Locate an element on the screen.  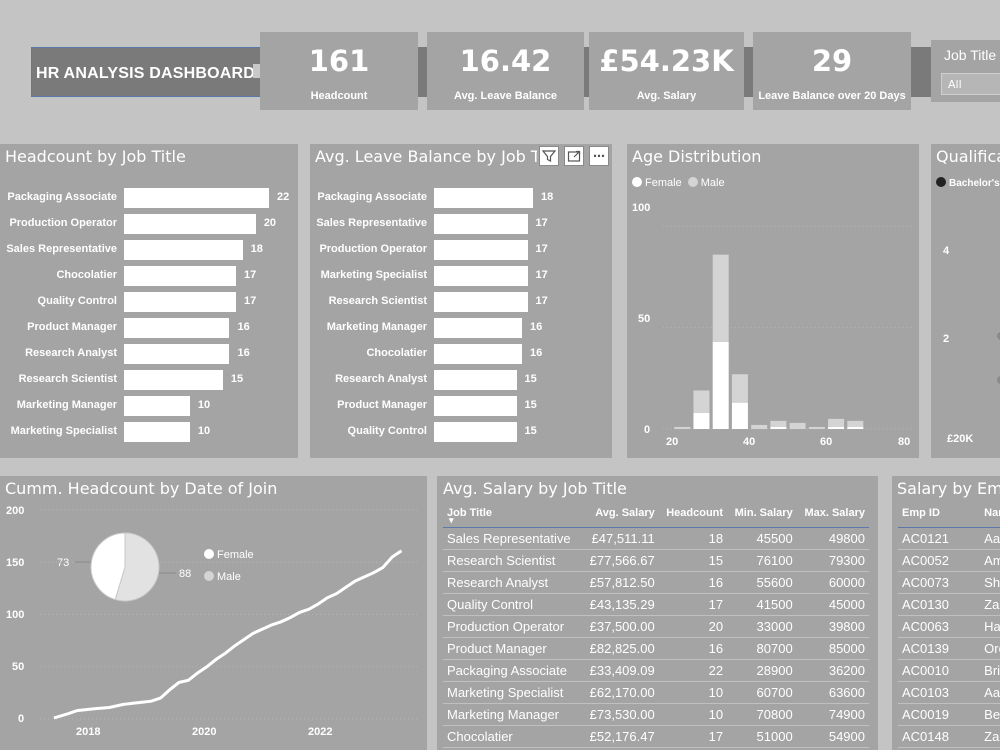
table-row: AC0010Brien E is located at coordinates (949, 670).